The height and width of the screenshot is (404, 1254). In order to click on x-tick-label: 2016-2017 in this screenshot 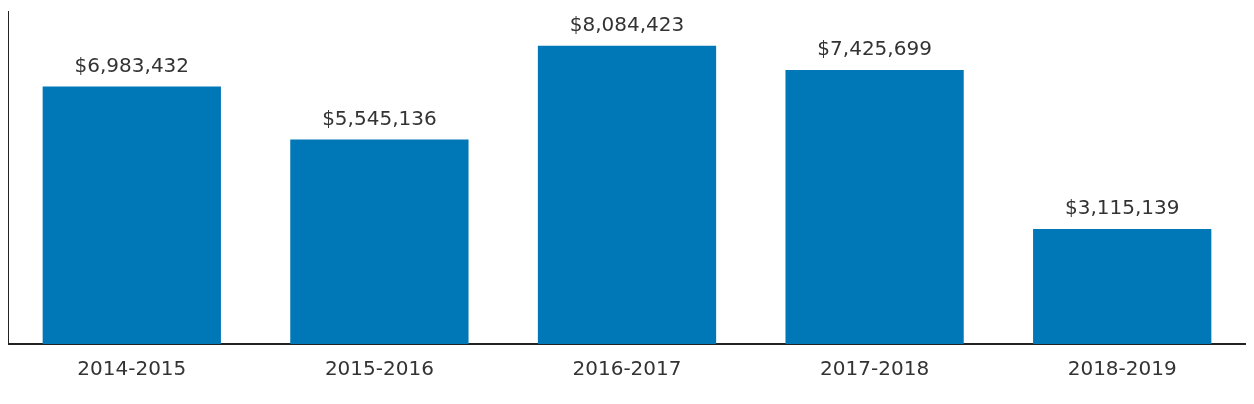, I will do `click(627, 368)`.